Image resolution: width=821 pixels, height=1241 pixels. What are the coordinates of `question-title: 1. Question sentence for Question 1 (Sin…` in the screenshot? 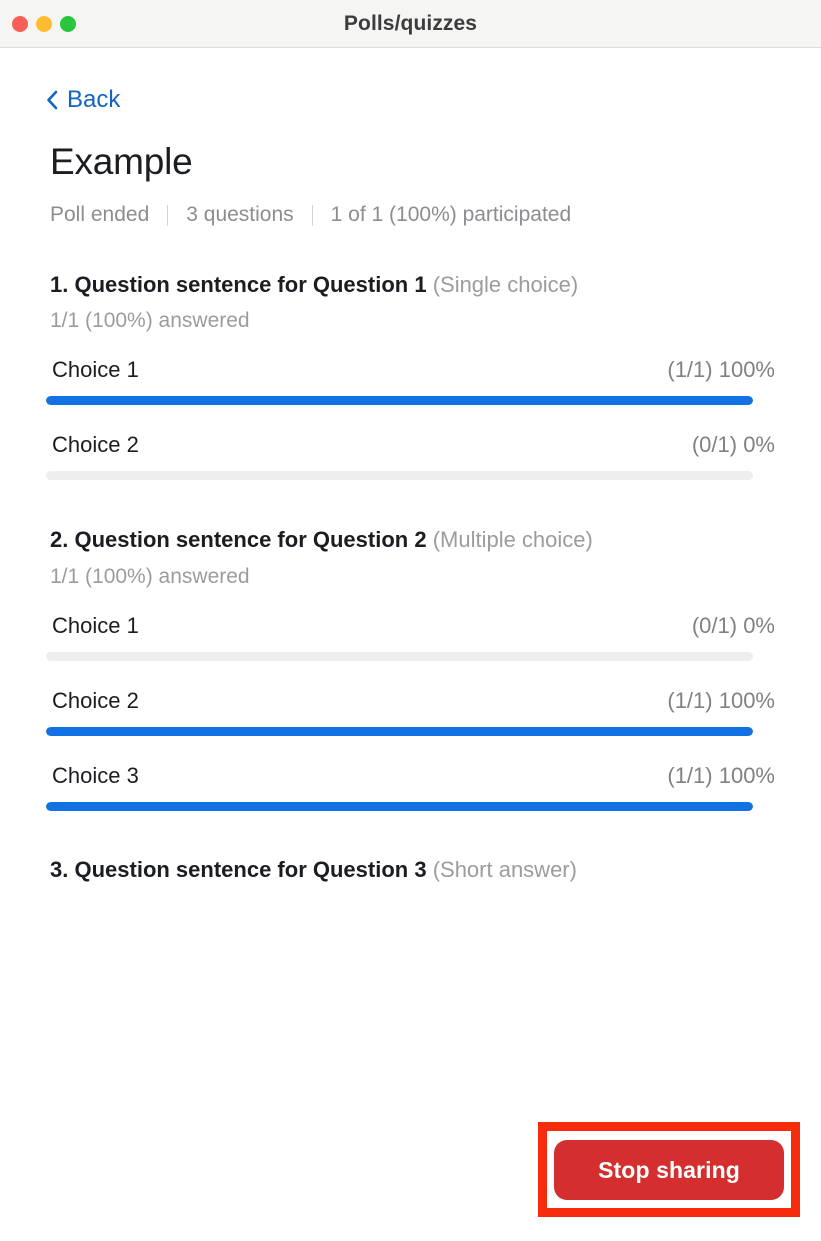 It's located at (412, 285).